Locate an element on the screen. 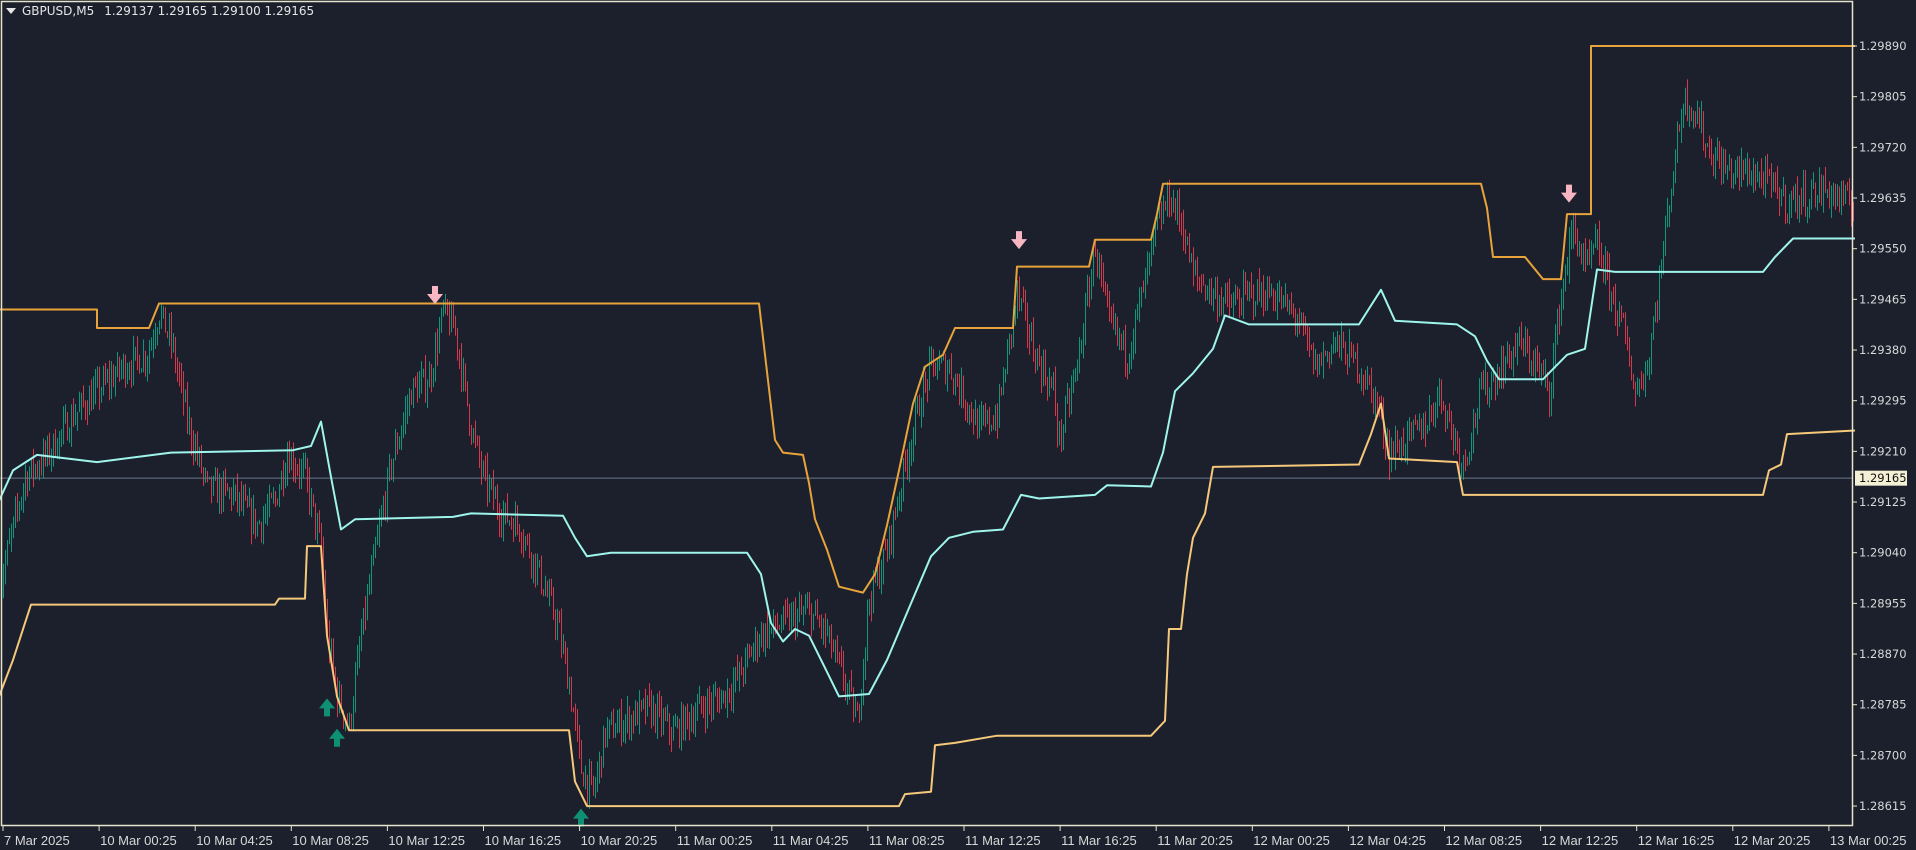 The image size is (1916, 850). time-tick-label: 10 Mar 08:25 is located at coordinates (330, 840).